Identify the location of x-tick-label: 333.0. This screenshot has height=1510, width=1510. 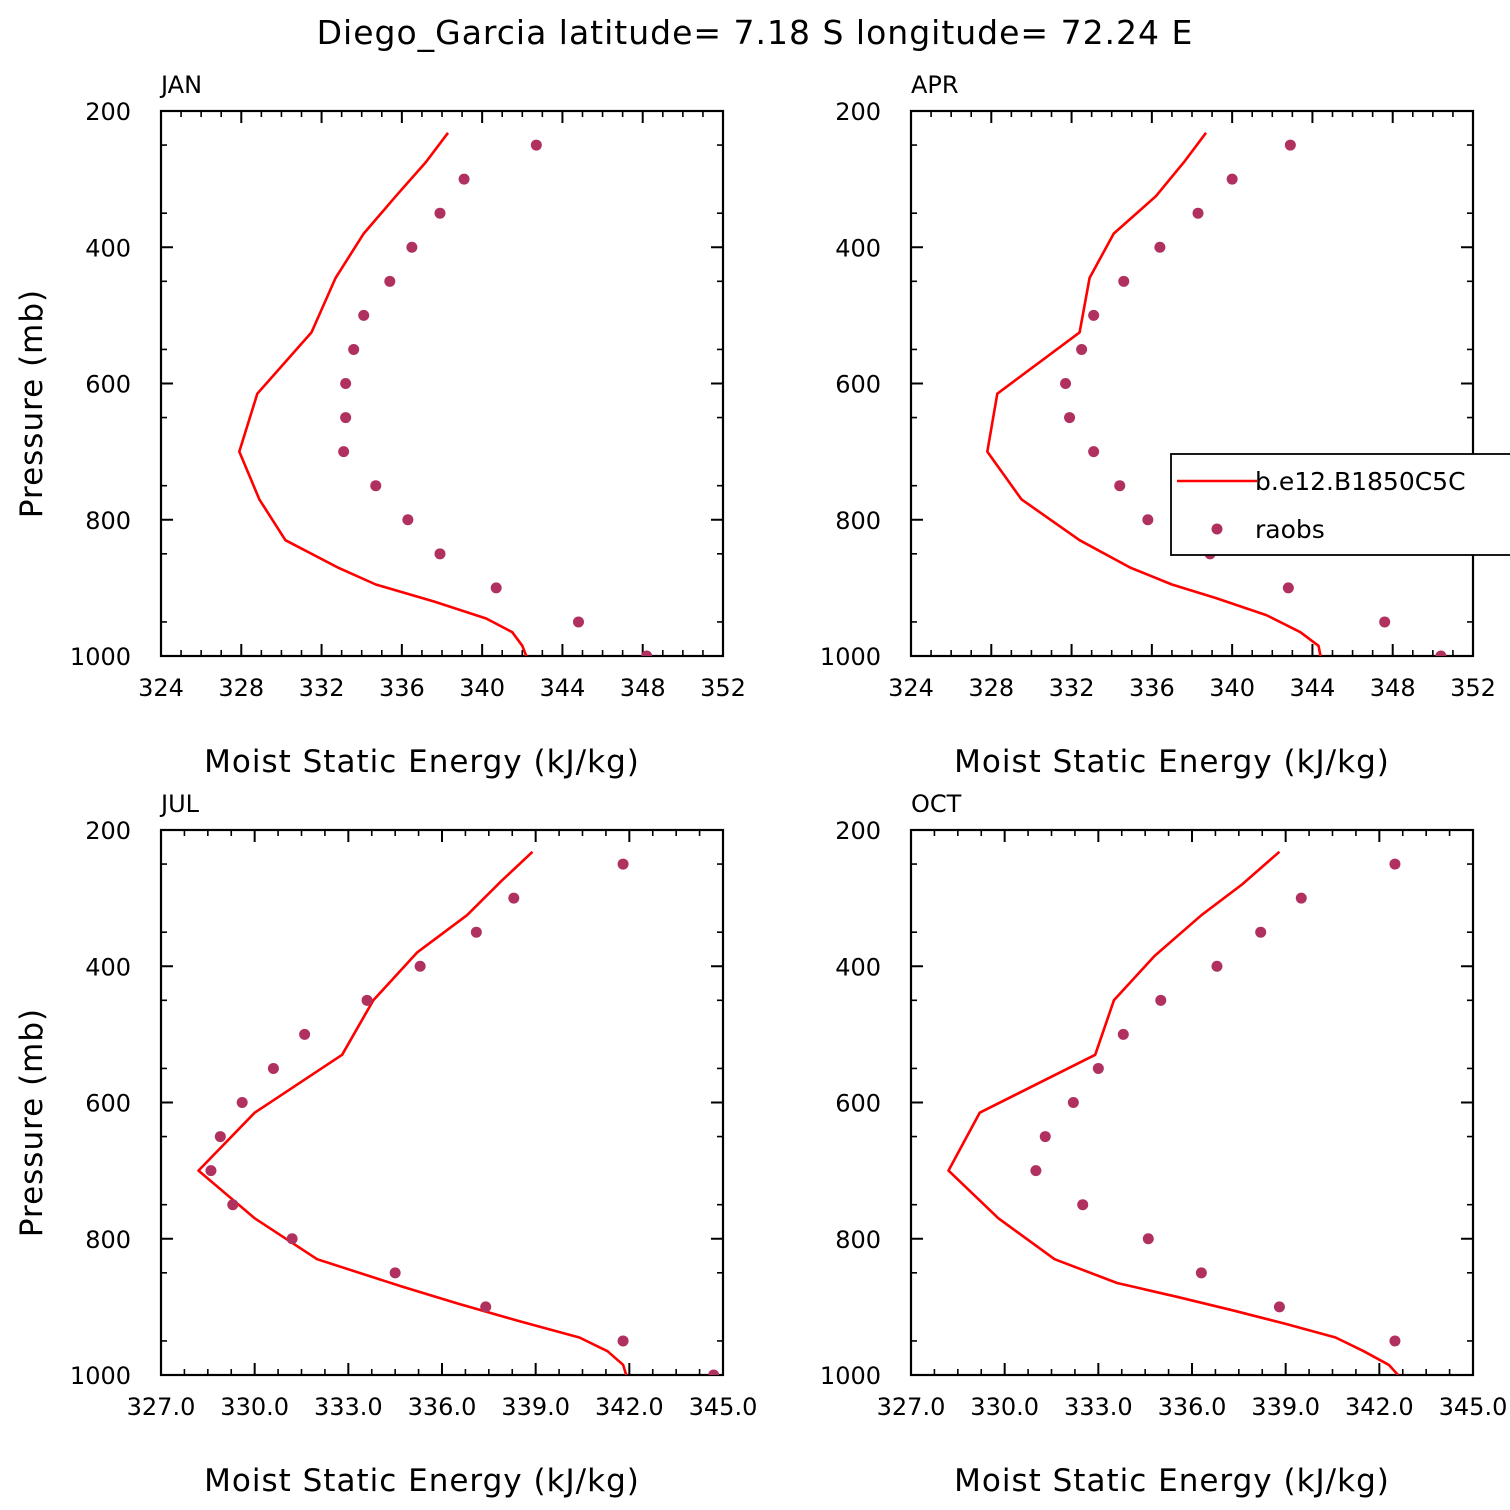
(1098, 1407).